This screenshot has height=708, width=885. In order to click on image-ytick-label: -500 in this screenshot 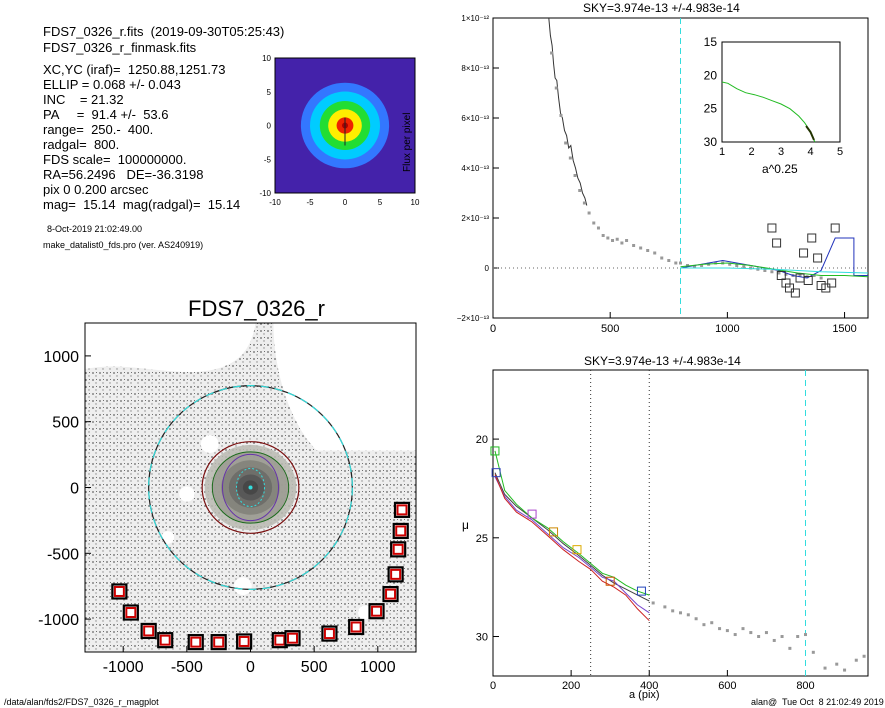, I will do `click(63, 554)`.